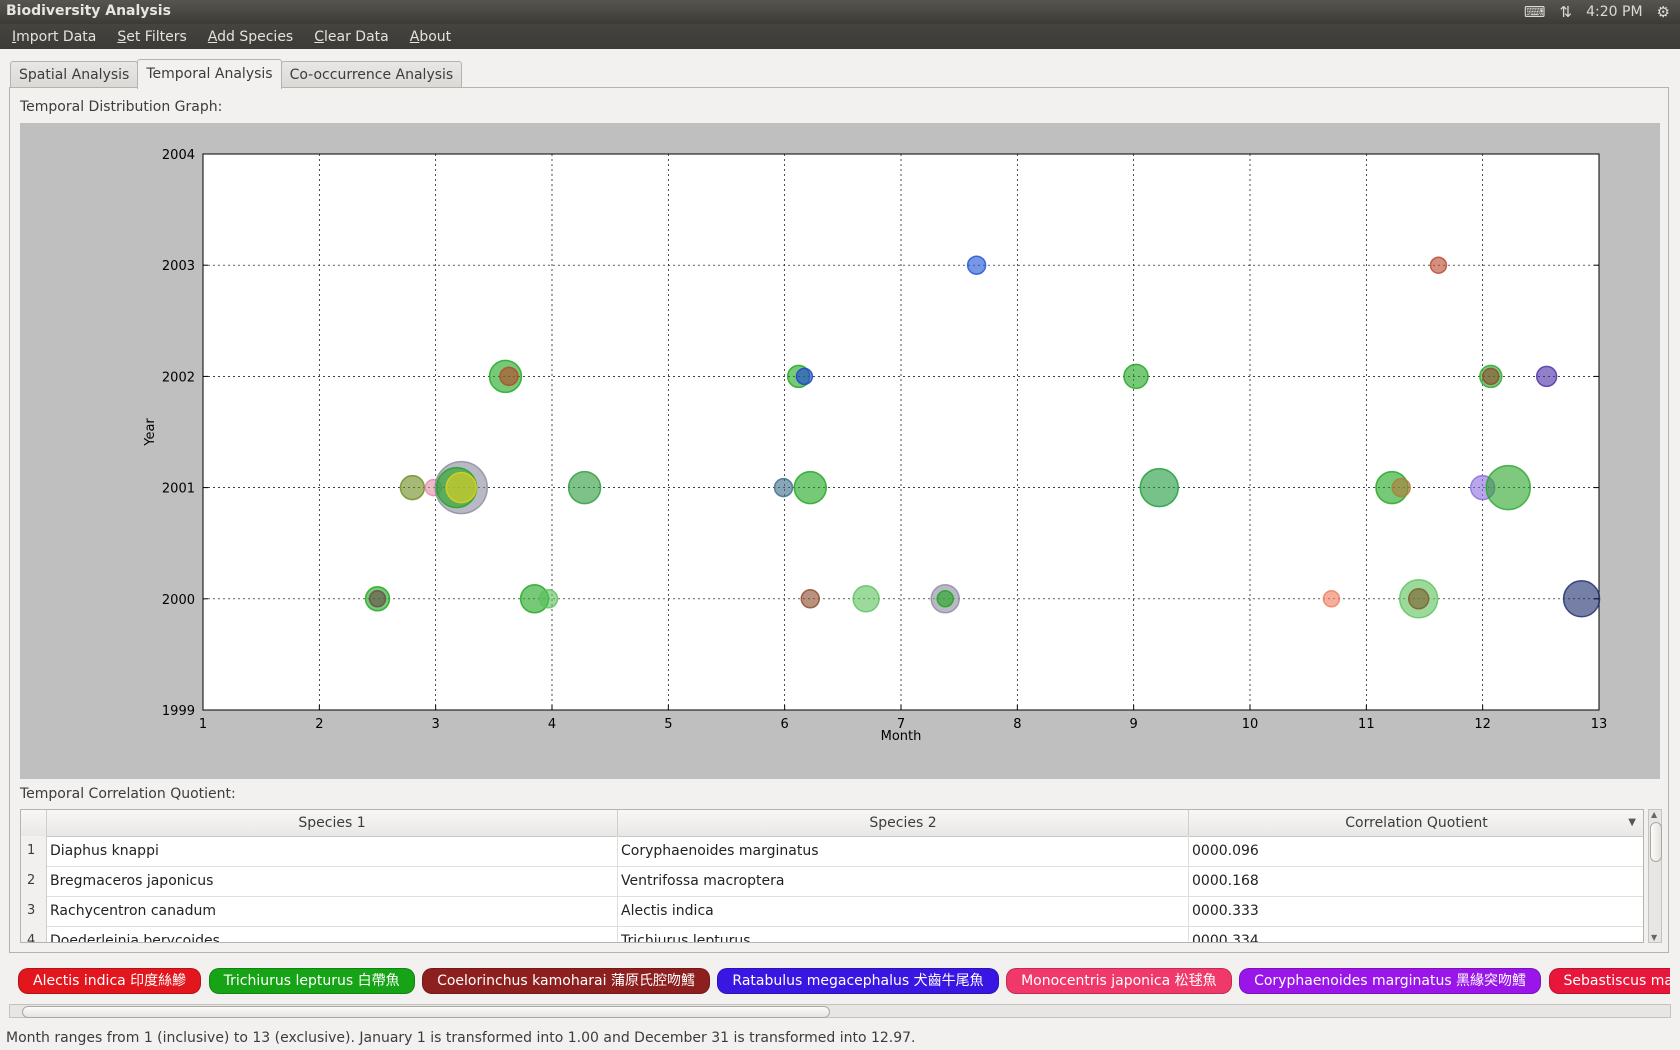 This screenshot has height=1050, width=1680. I want to click on menu-set-filters: Set Filters, so click(152, 36).